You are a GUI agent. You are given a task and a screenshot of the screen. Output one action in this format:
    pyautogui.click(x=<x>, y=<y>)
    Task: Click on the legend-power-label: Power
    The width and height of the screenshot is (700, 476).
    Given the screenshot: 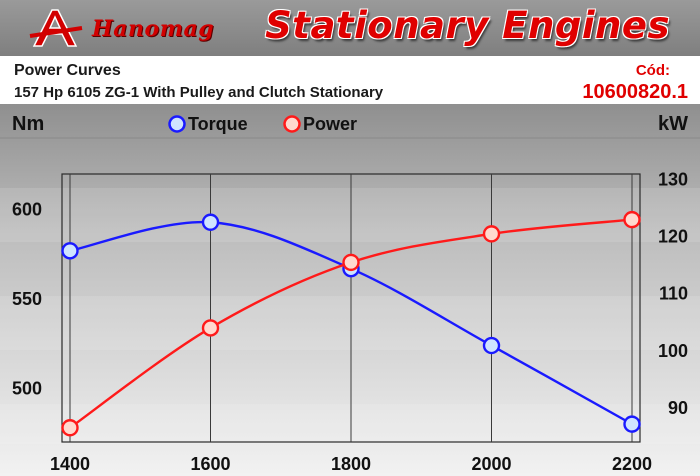 What is the action you would take?
    pyautogui.click(x=330, y=124)
    